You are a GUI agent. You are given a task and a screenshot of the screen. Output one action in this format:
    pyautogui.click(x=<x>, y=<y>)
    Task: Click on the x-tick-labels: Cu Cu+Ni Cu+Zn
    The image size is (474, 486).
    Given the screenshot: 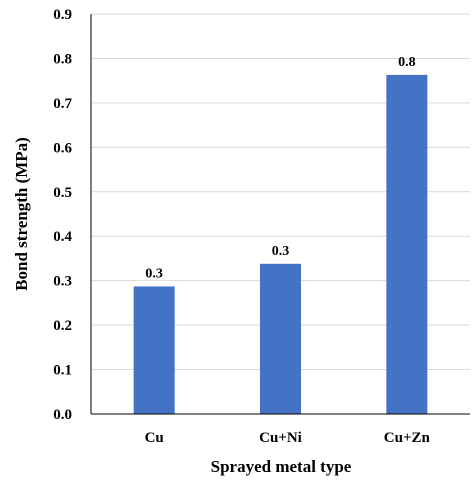 What is the action you would take?
    pyautogui.click(x=288, y=438)
    